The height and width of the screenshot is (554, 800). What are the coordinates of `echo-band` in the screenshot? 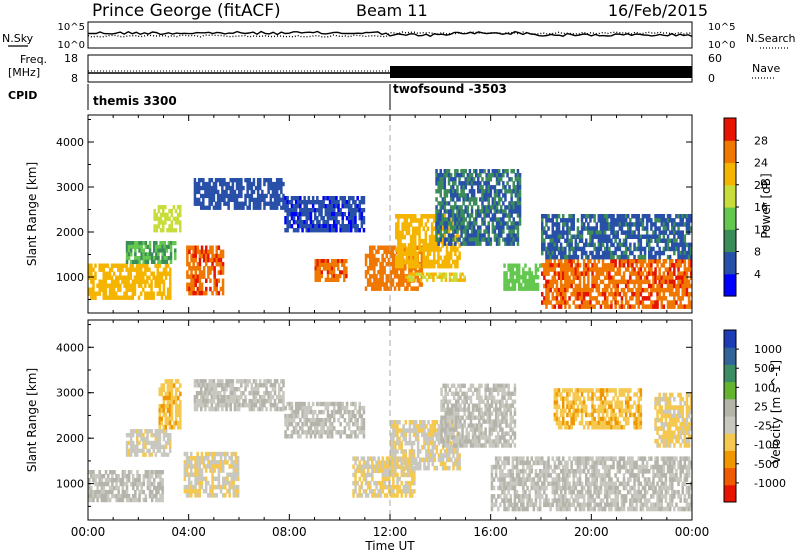 It's located at (522, 277).